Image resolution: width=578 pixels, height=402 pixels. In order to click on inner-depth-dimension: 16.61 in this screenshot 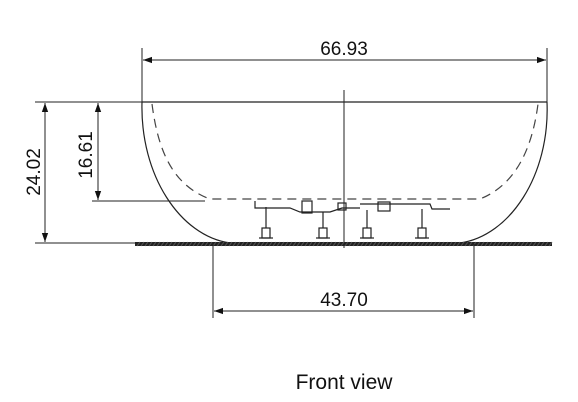, I will do `click(140, 152)`.